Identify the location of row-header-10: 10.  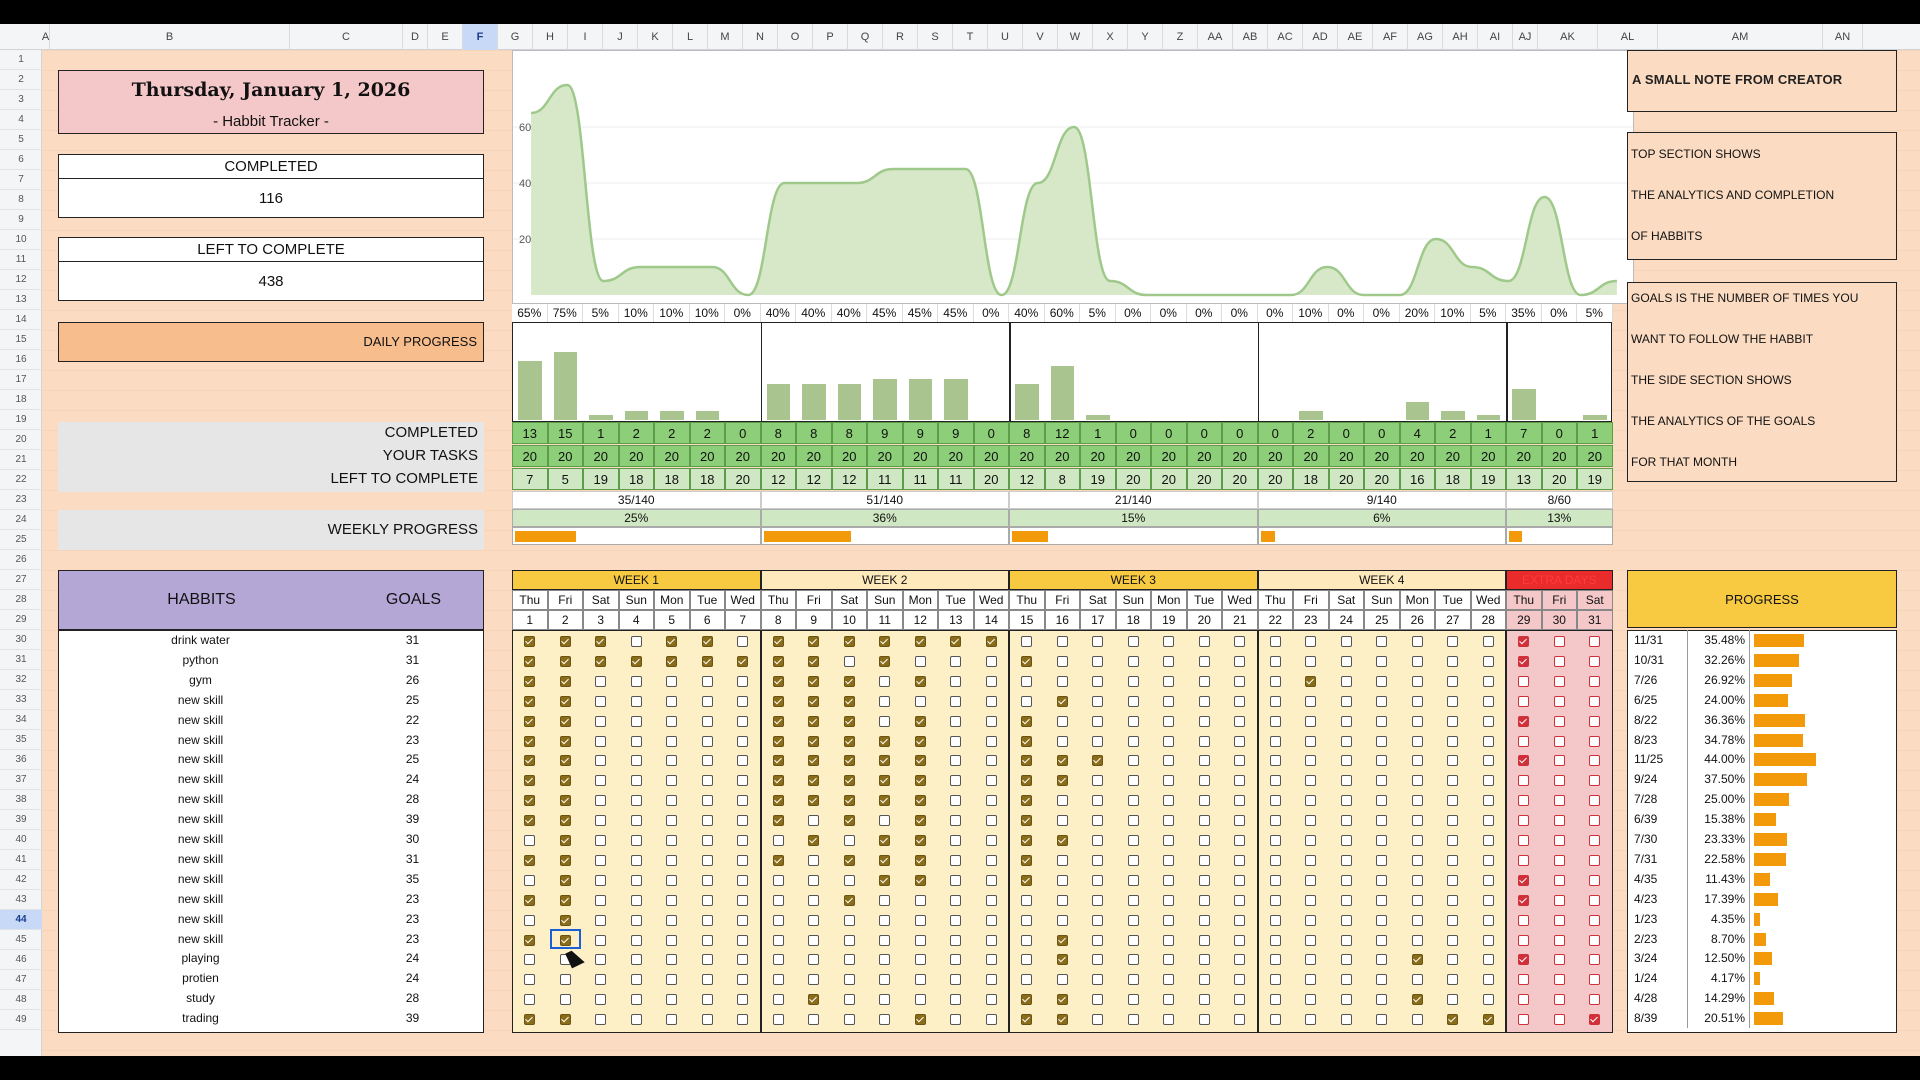
(21, 240).